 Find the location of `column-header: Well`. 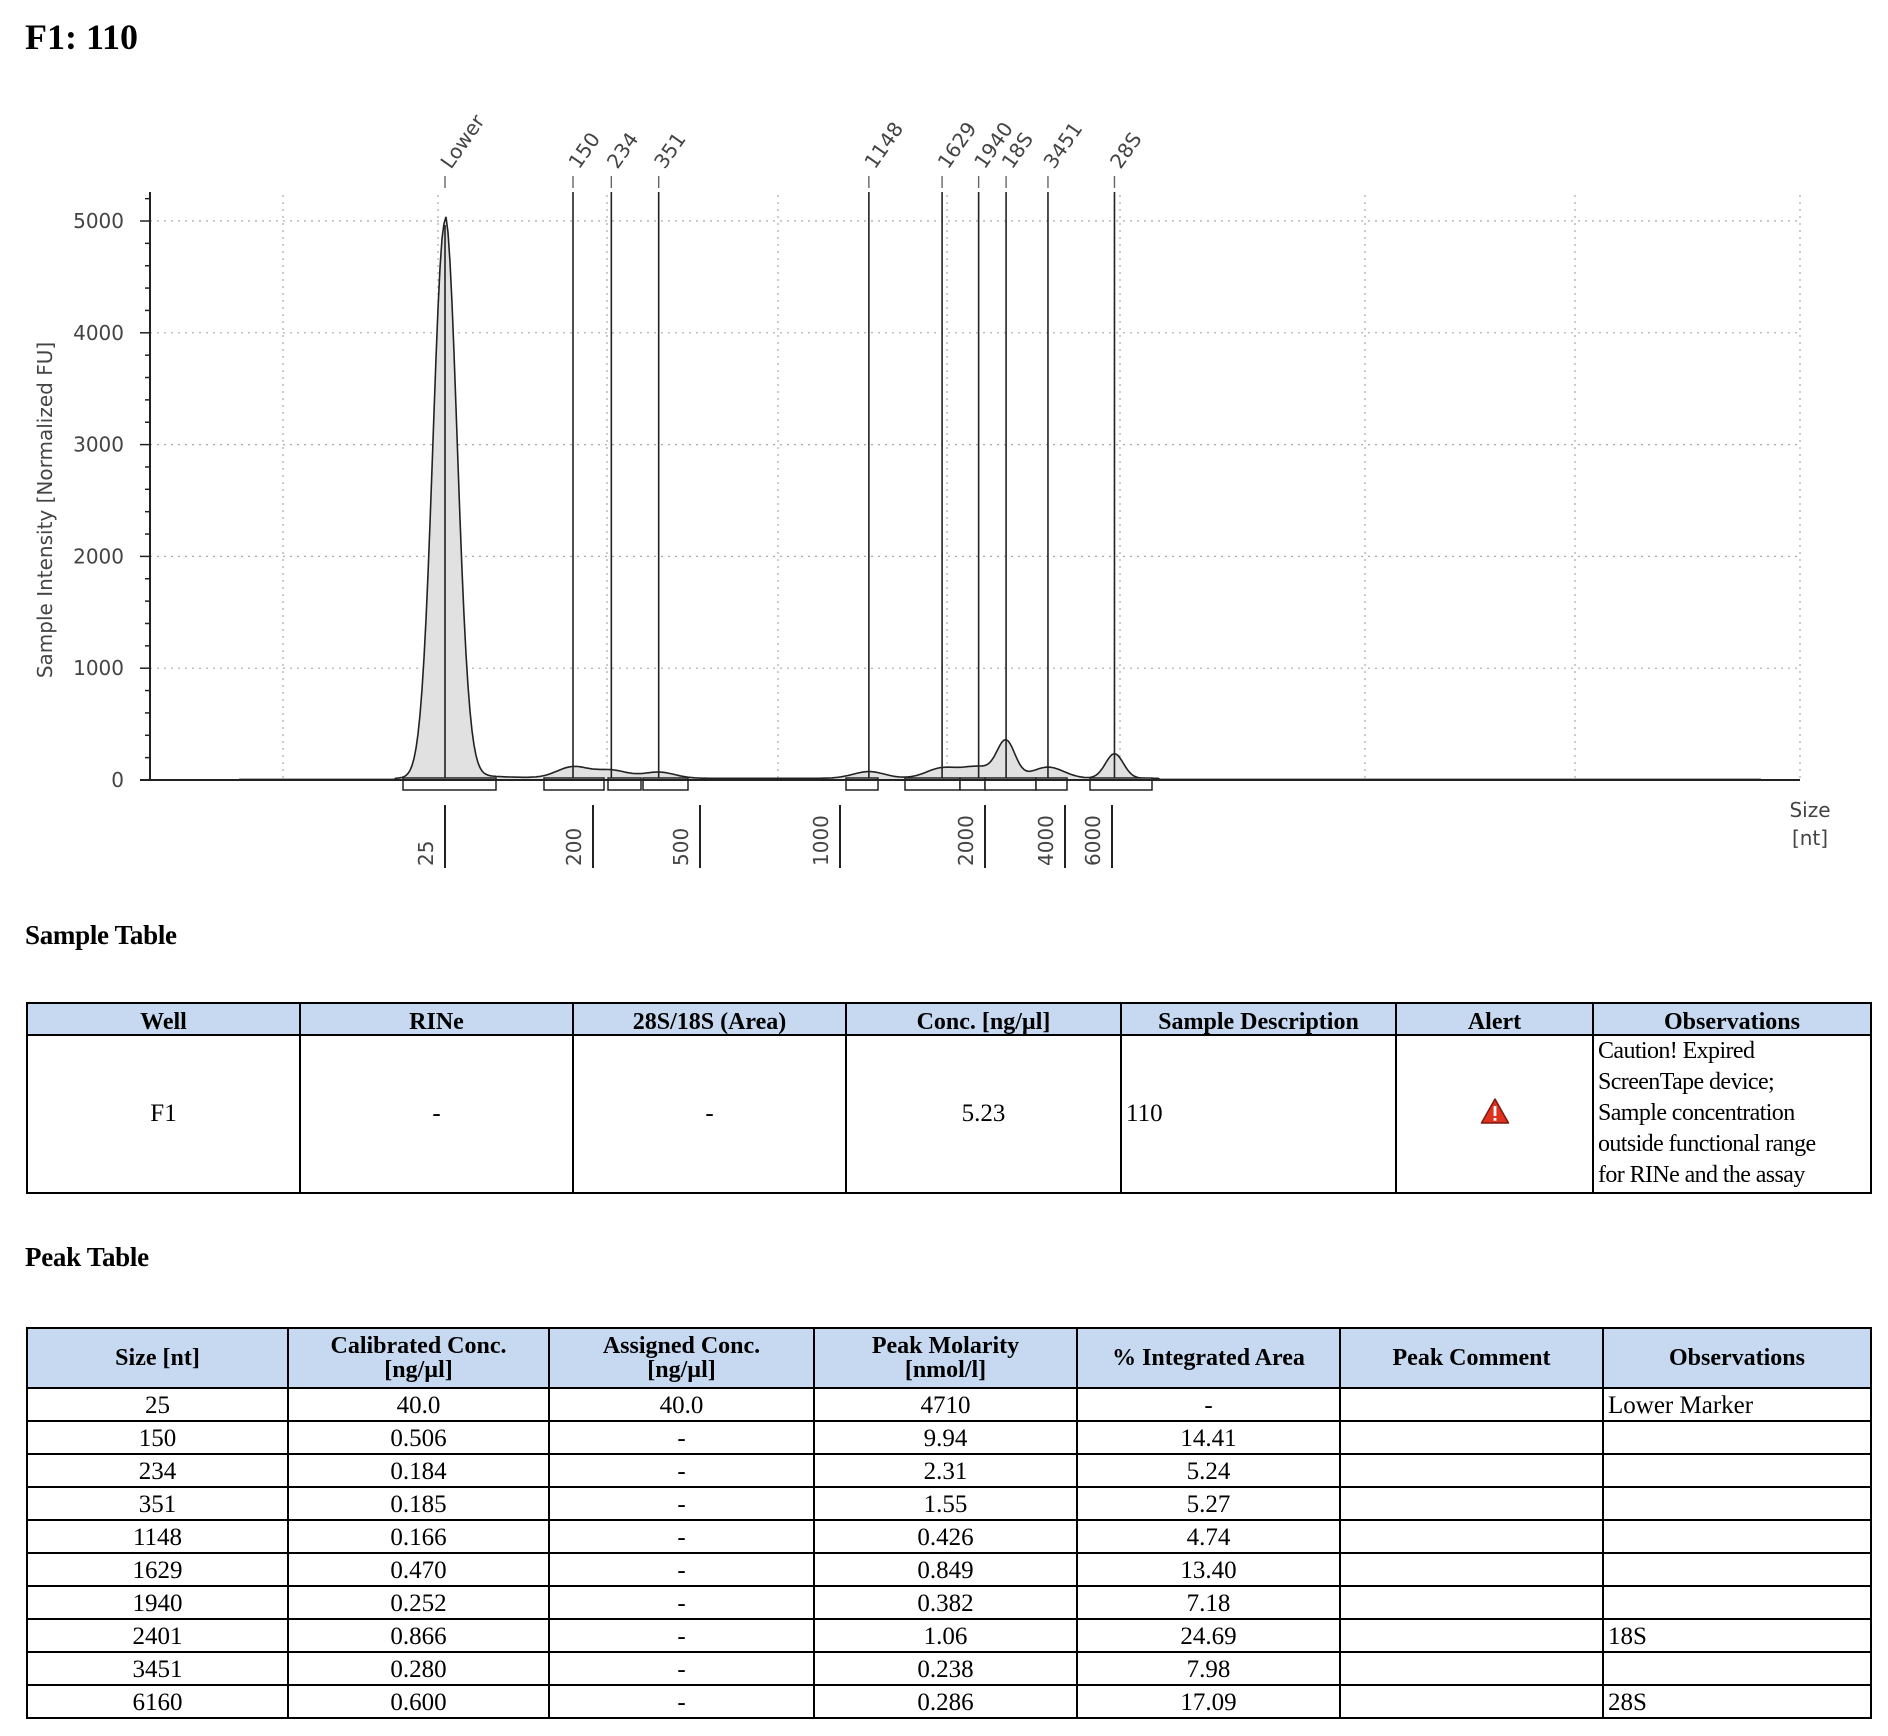

column-header: Well is located at coordinates (163, 1019).